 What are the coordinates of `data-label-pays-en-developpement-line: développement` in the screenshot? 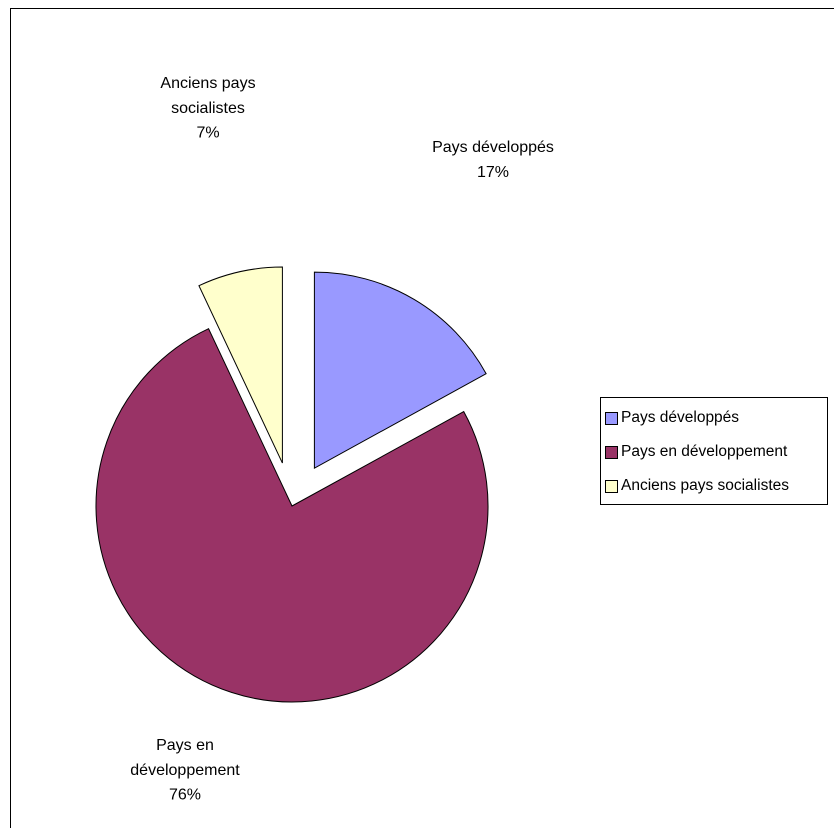 It's located at (185, 770).